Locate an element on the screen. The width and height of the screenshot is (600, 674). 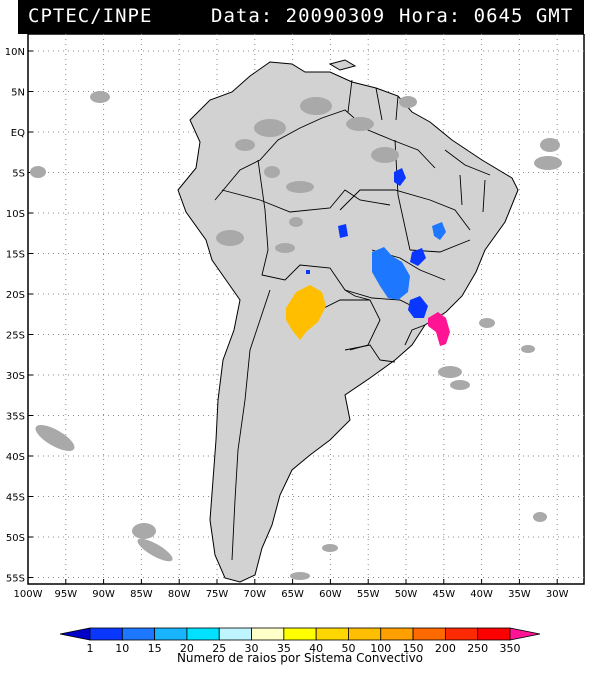
lat-label: 55S is located at coordinates (15, 579).